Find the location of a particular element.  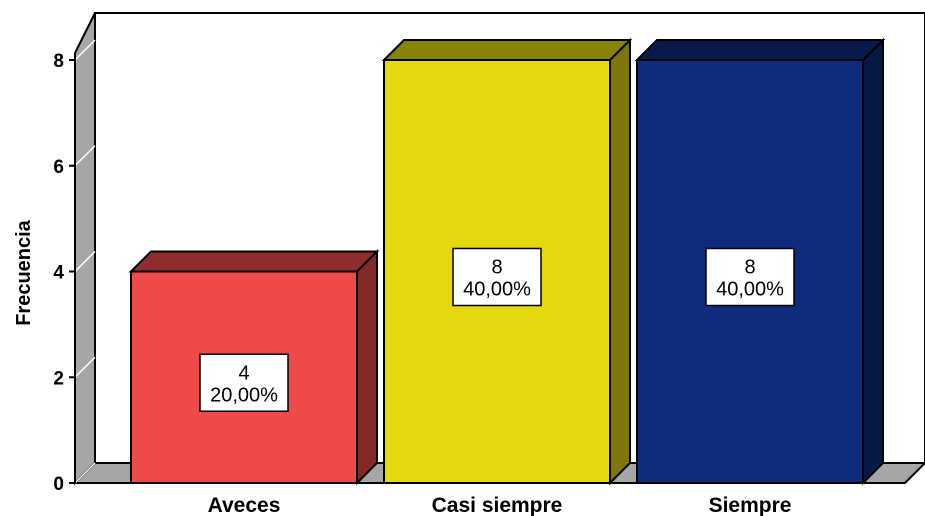

bar-3-top is located at coordinates (760, 50).